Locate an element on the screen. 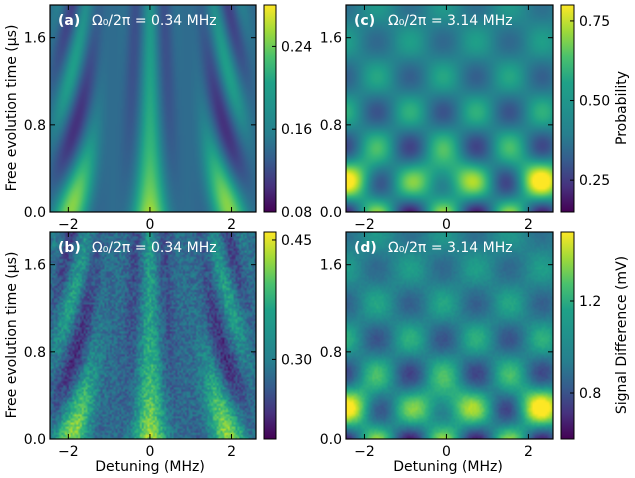  heatmap-a is located at coordinates (153, 108).